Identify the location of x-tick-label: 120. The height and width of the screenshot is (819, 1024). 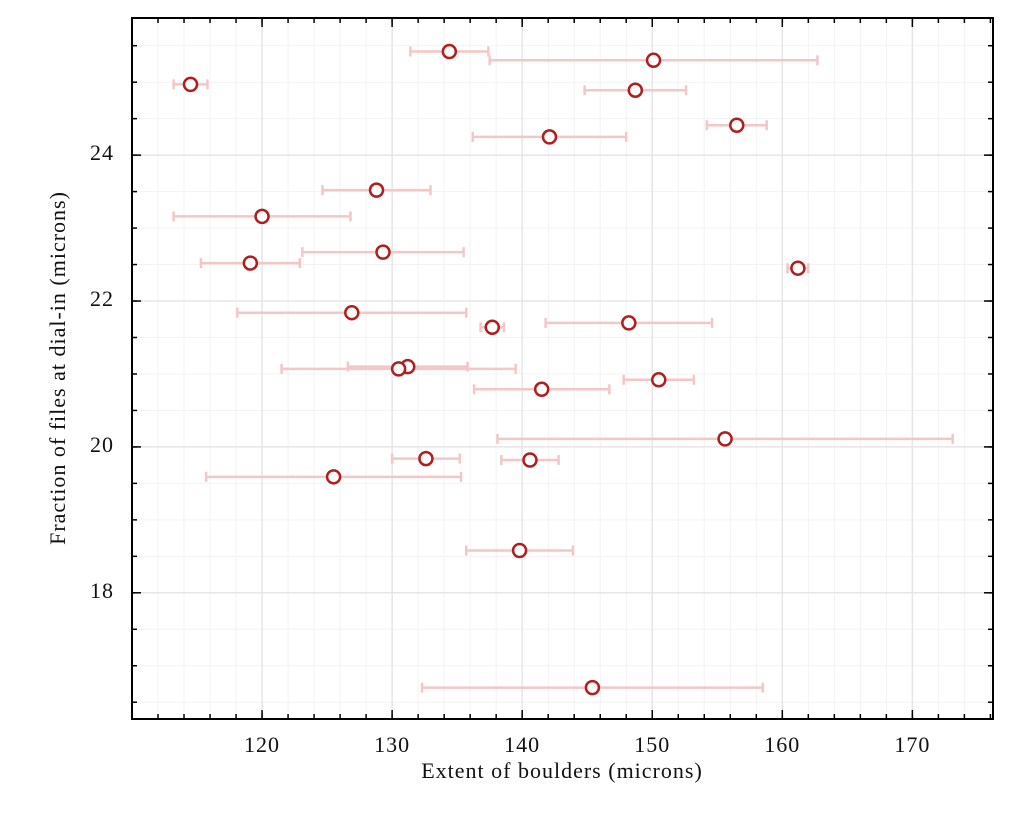
(262, 744).